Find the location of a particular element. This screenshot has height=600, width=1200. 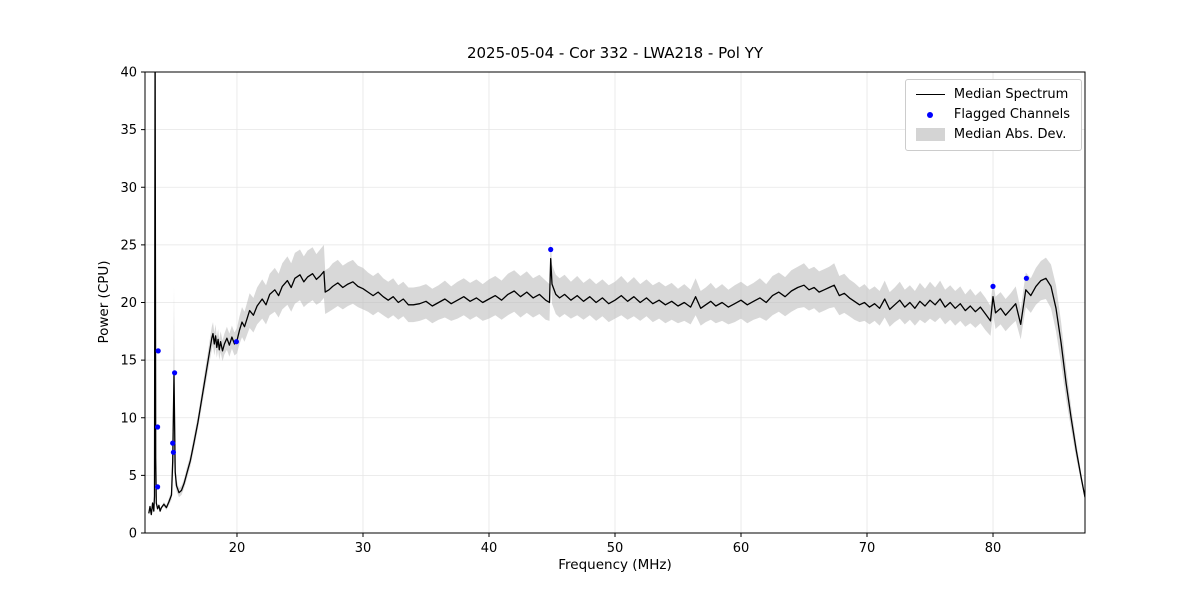

y-tick-label: 5 is located at coordinates (133, 476).